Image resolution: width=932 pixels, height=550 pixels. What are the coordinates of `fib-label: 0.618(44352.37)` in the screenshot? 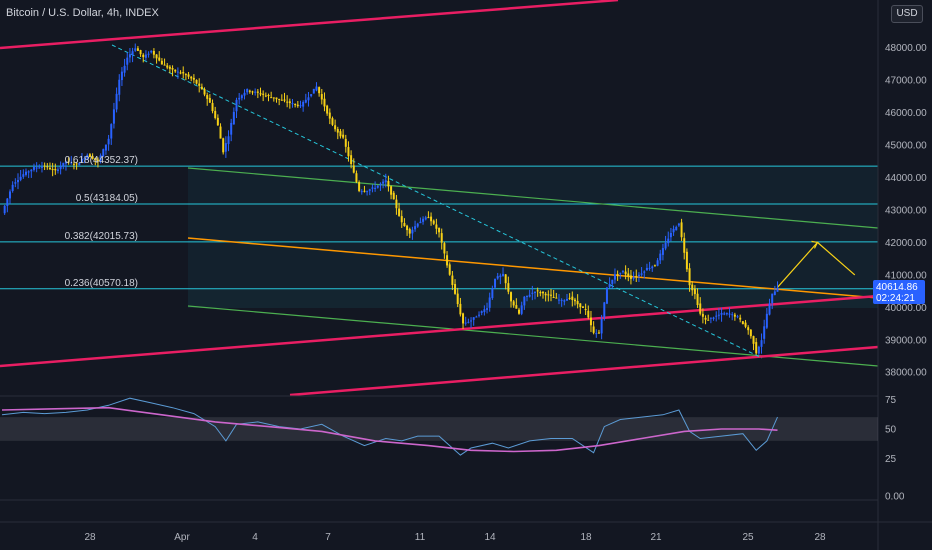 It's located at (101, 160).